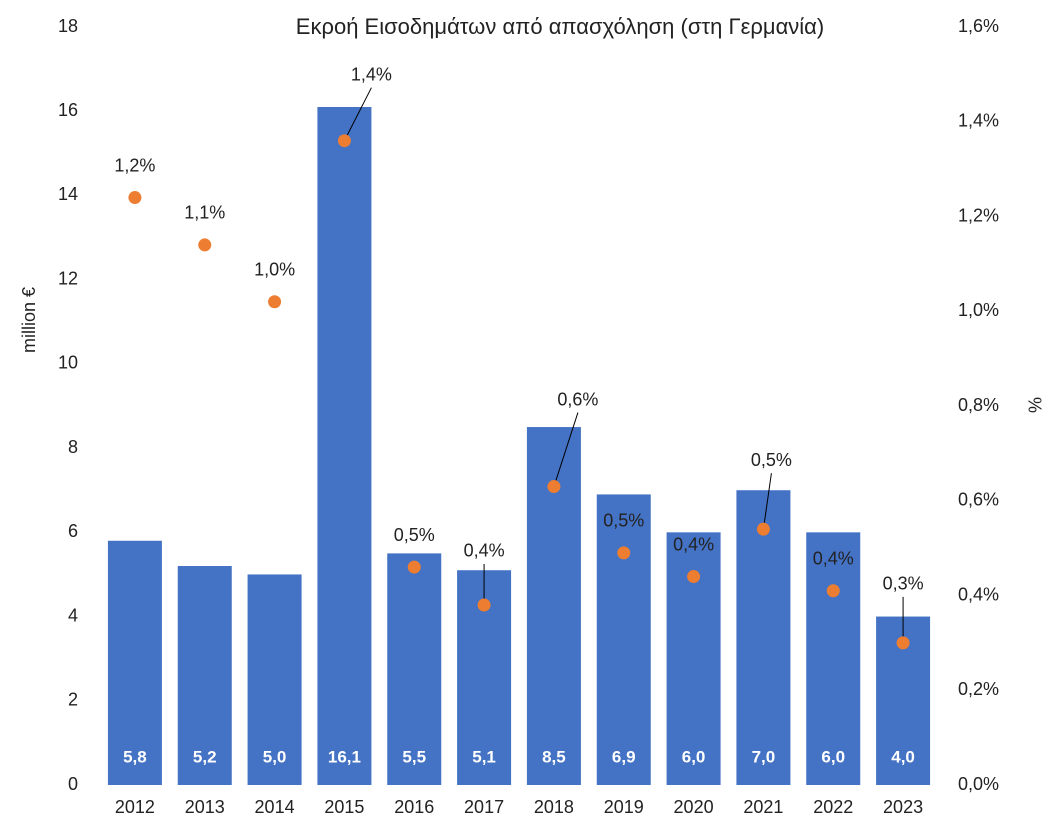 The width and height of the screenshot is (1045, 825). Describe the element at coordinates (68, 26) in the screenshot. I see `y-tick-label: 18` at that location.